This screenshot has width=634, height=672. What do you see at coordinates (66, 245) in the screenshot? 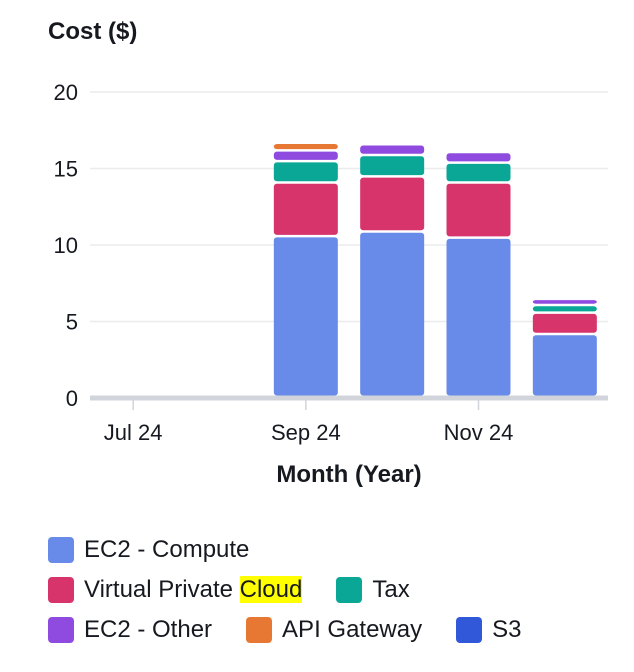
I see `y-tick-label: 10` at bounding box center [66, 245].